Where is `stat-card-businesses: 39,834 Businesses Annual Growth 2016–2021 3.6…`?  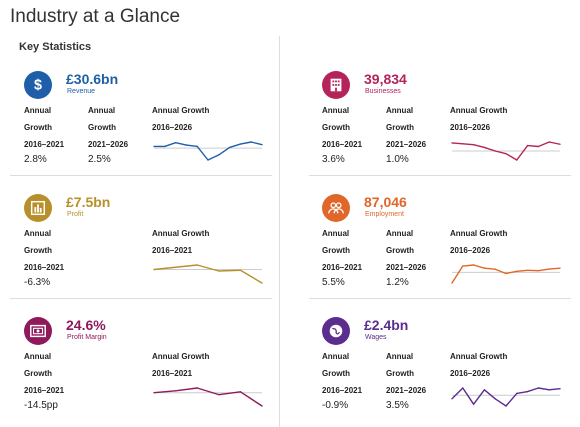 stat-card-businesses: 39,834 Businesses Annual Growth 2016–2021 3.6… is located at coordinates (447, 122).